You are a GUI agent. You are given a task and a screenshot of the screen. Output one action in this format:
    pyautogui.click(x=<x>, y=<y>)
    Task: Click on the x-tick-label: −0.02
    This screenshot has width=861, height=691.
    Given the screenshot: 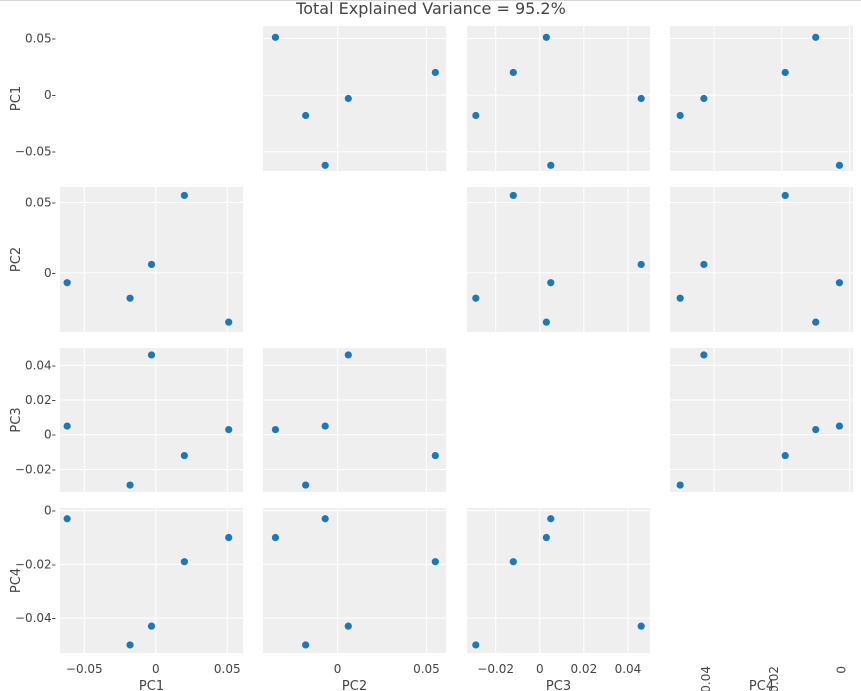 What is the action you would take?
    pyautogui.click(x=495, y=669)
    